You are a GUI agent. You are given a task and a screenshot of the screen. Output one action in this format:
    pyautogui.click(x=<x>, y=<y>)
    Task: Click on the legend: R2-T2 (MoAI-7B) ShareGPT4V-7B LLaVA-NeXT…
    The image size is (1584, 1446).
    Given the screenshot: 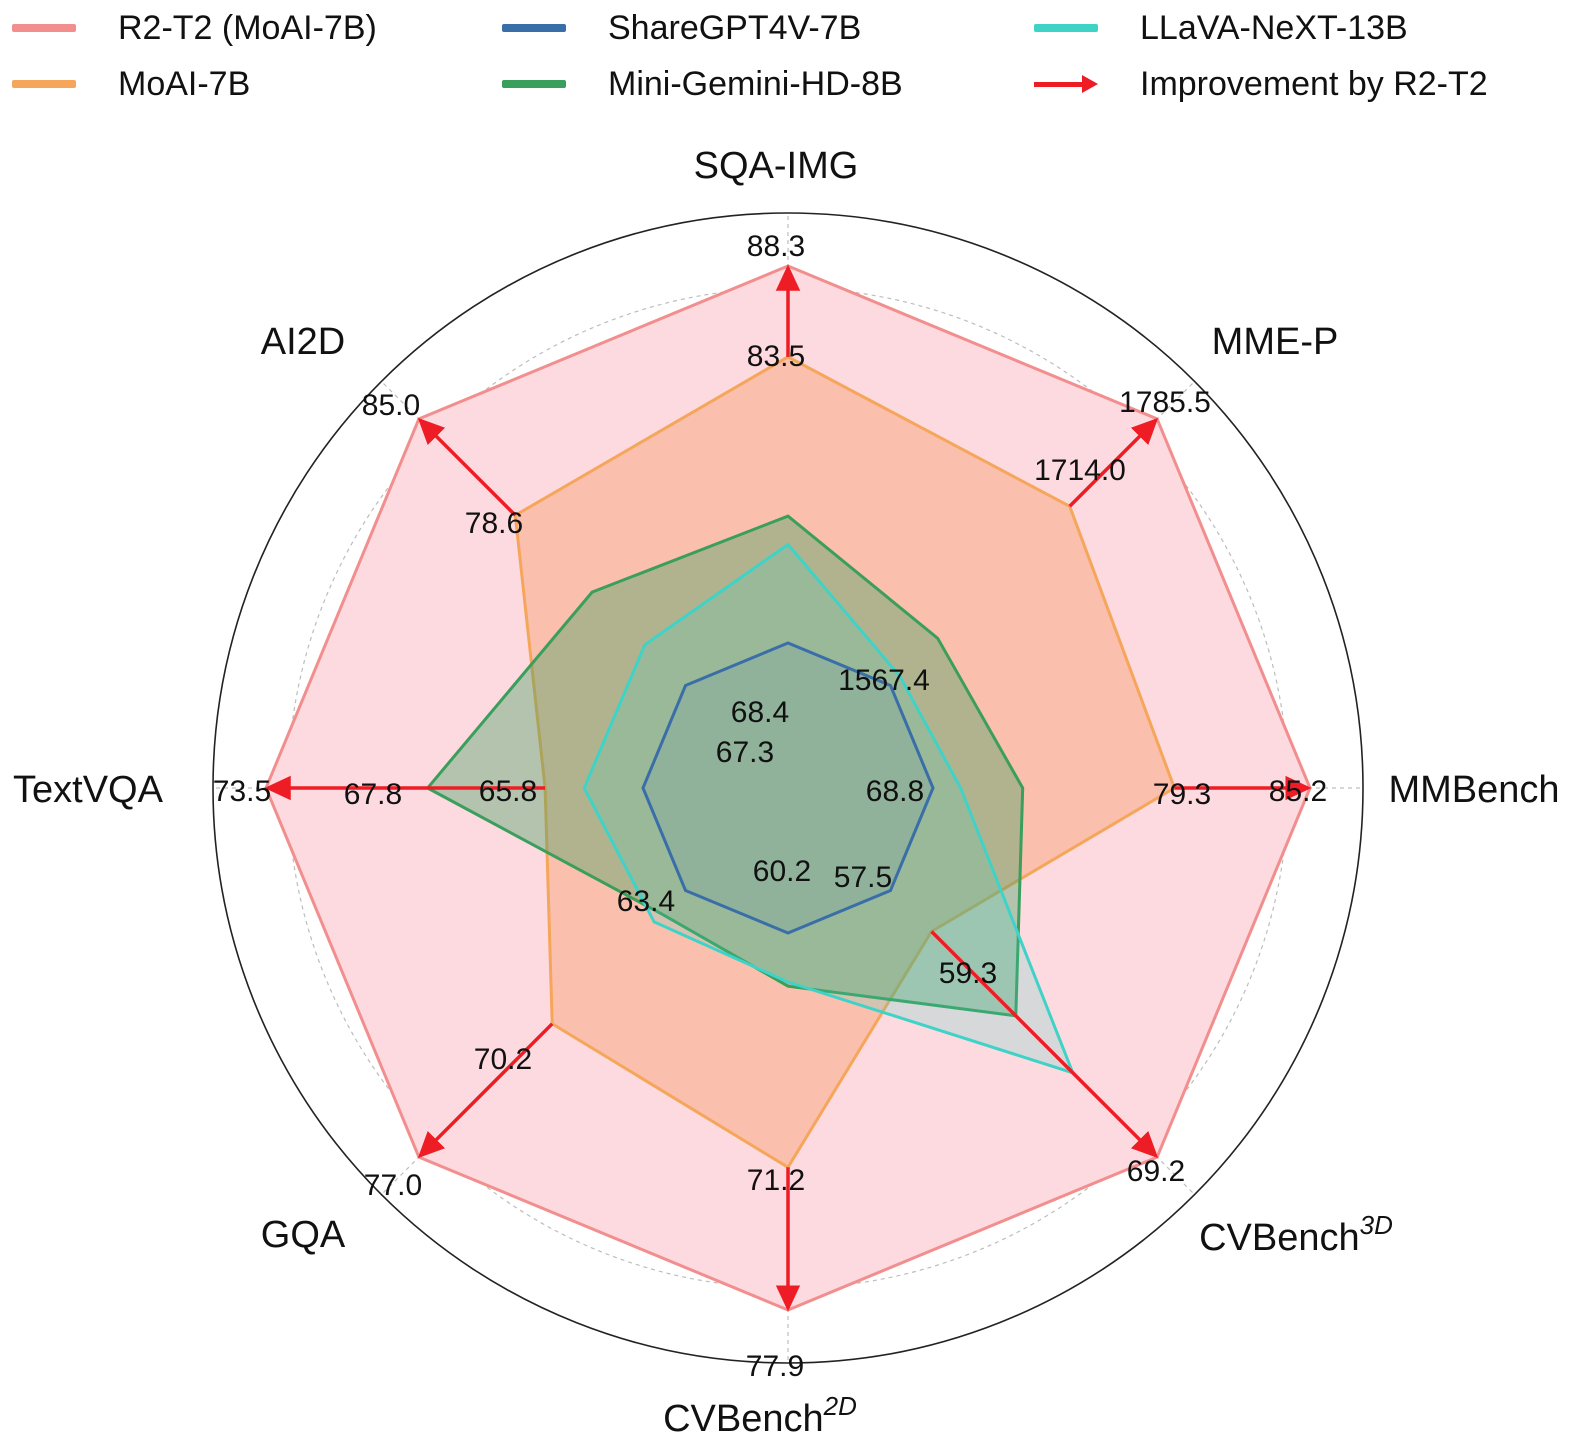 What is the action you would take?
    pyautogui.click(x=792, y=60)
    